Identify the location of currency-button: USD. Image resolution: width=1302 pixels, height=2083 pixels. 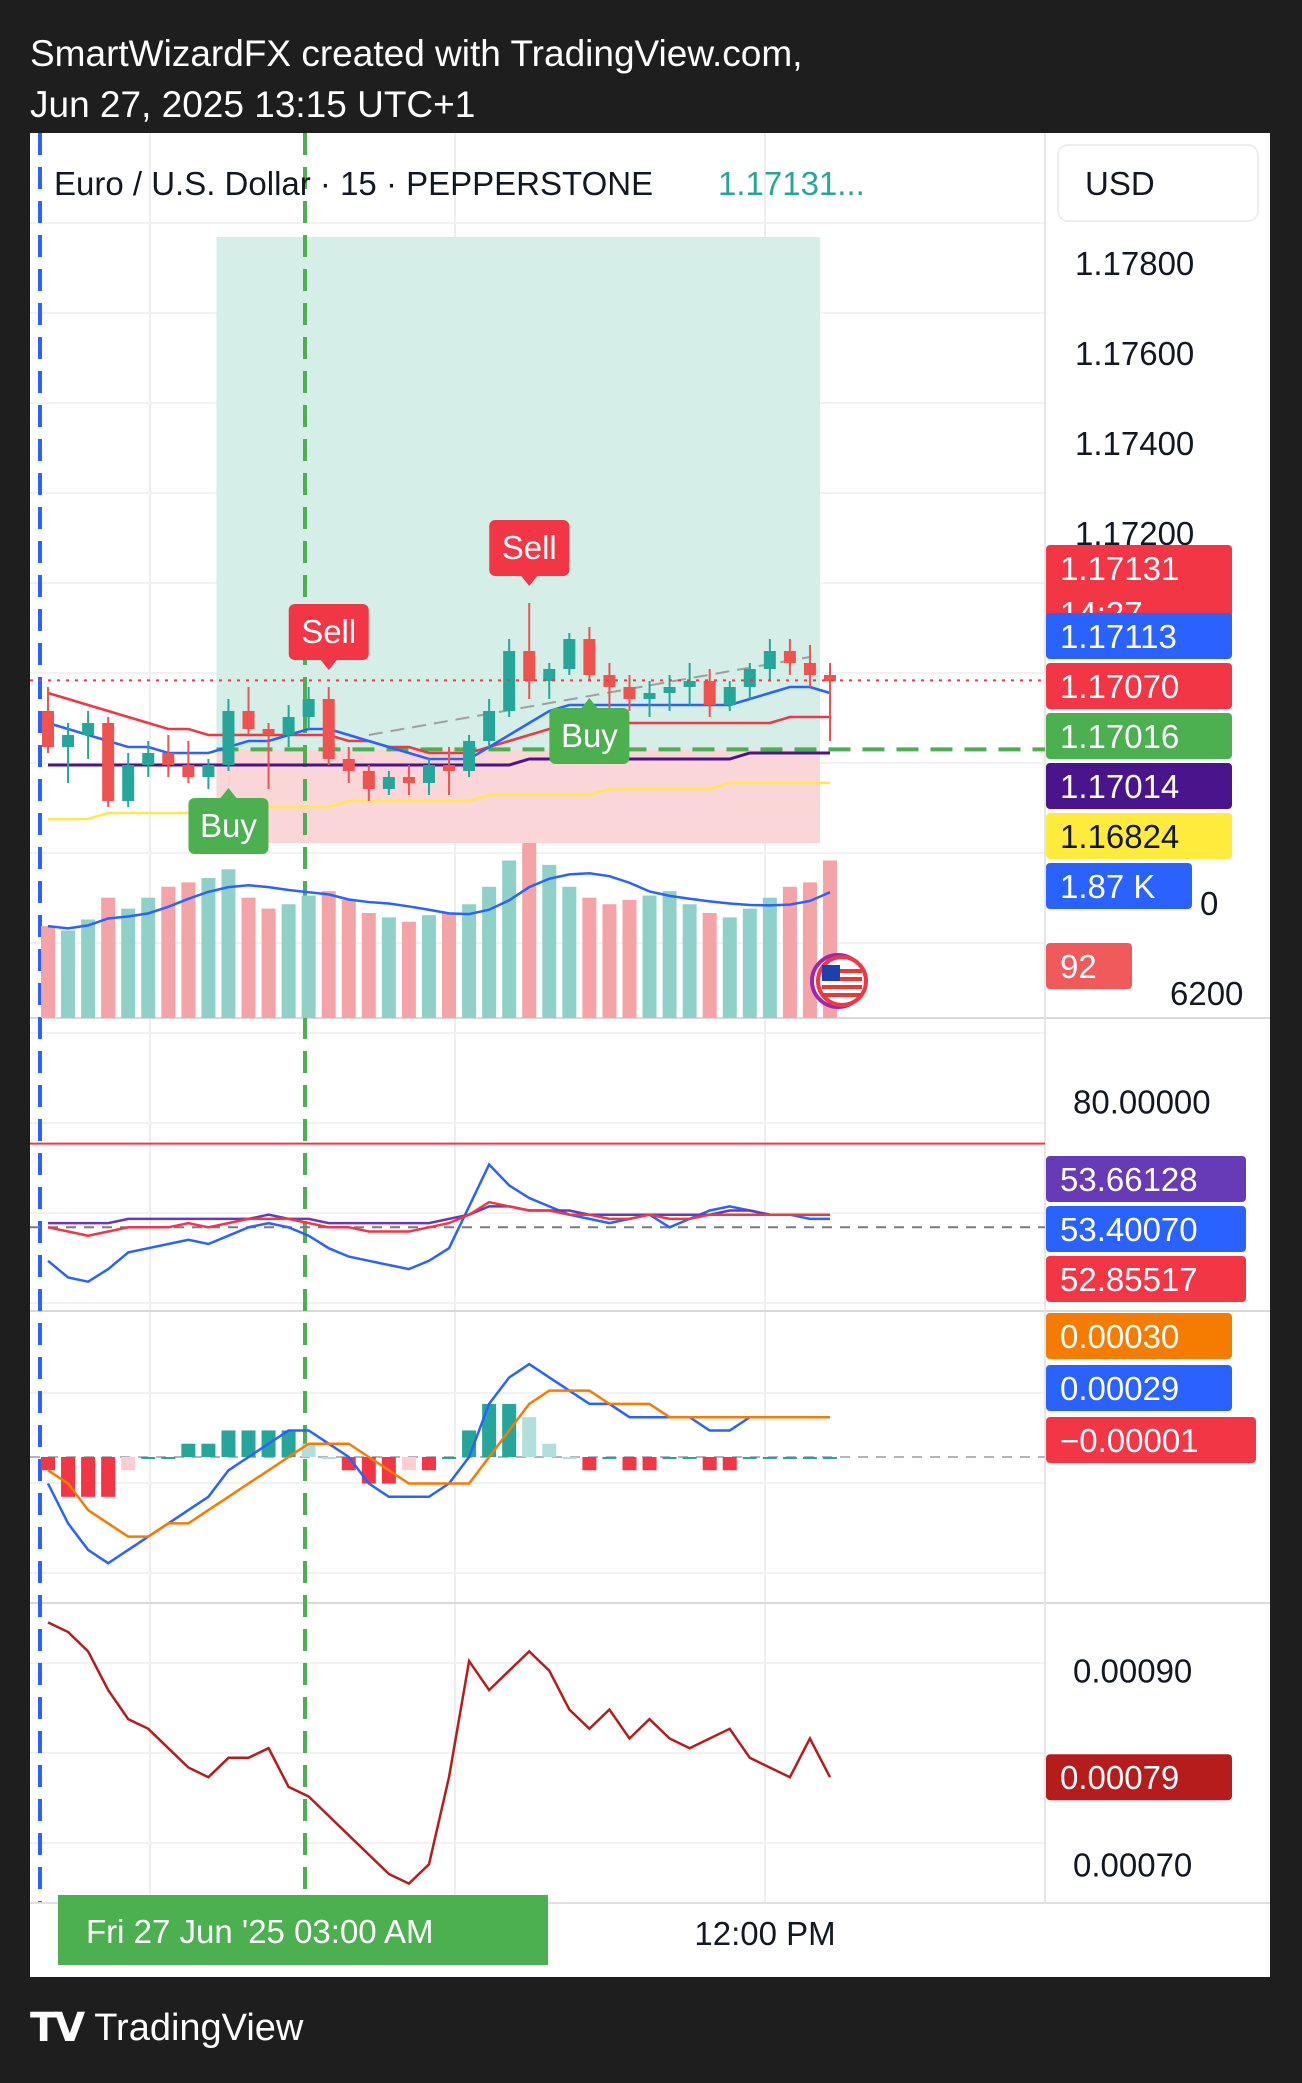
(1158, 183).